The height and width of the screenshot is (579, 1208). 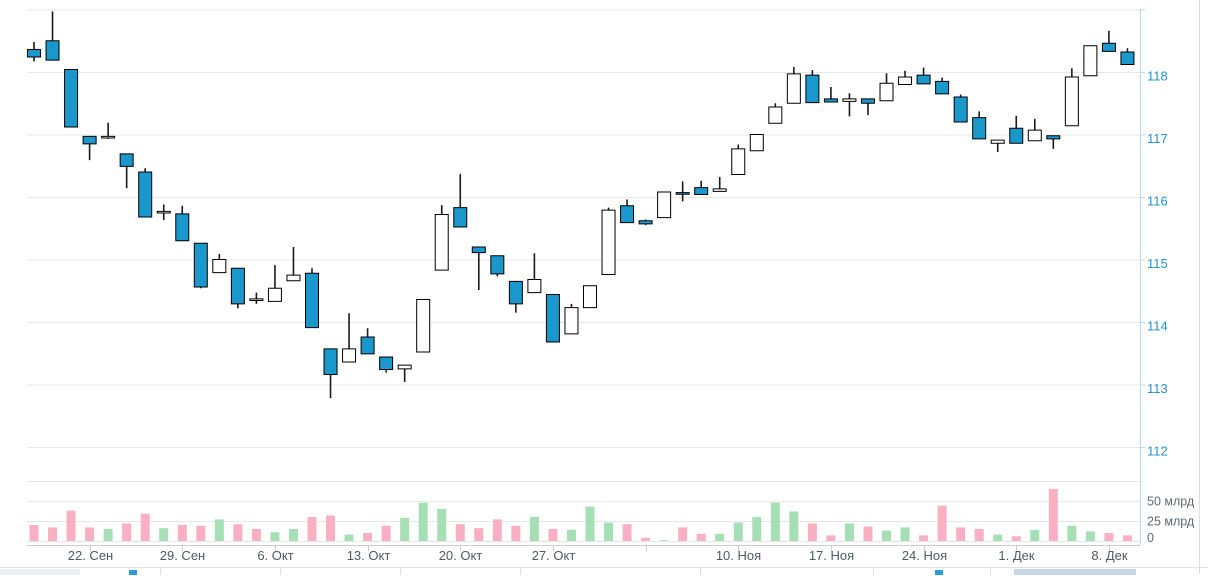 What do you see at coordinates (1075, 572) in the screenshot?
I see `scrollbar-thumb` at bounding box center [1075, 572].